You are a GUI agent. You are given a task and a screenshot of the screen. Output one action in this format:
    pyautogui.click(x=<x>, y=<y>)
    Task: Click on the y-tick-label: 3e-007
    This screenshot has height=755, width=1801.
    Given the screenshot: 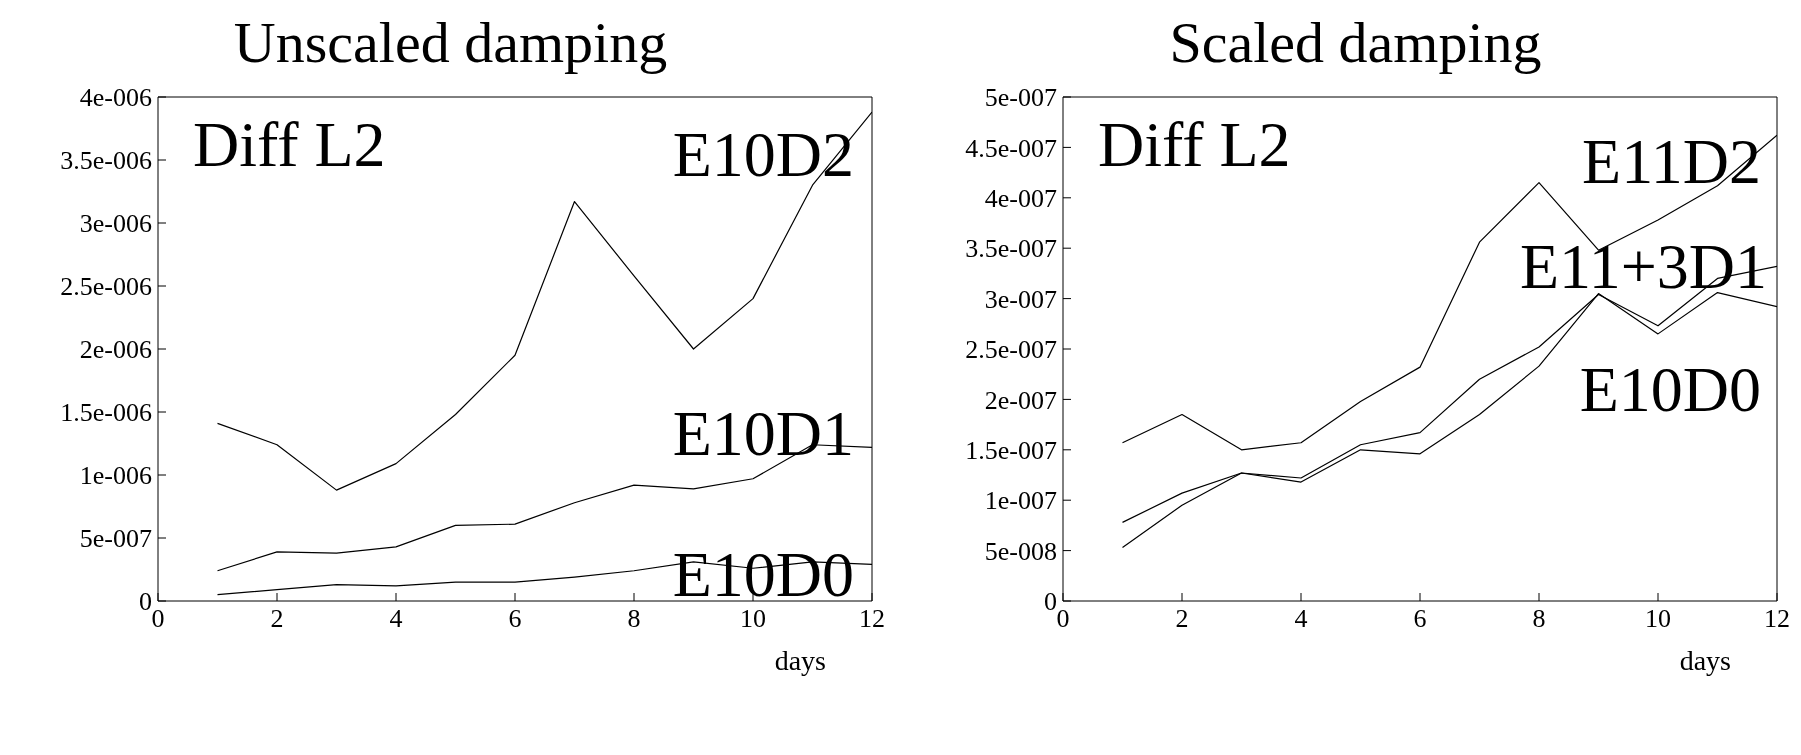 What is the action you would take?
    pyautogui.click(x=1020, y=299)
    